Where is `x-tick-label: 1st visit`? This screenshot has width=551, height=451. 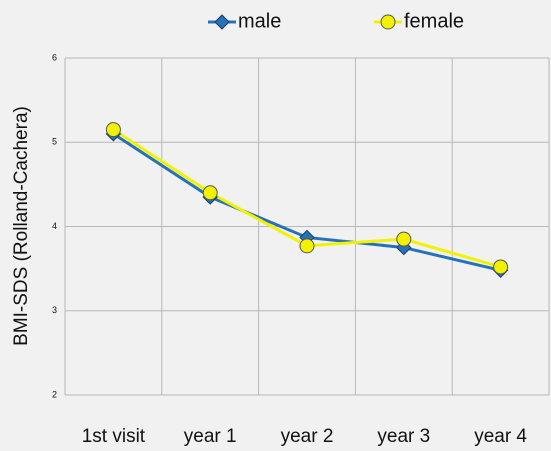
x-tick-label: 1st visit is located at coordinates (114, 436).